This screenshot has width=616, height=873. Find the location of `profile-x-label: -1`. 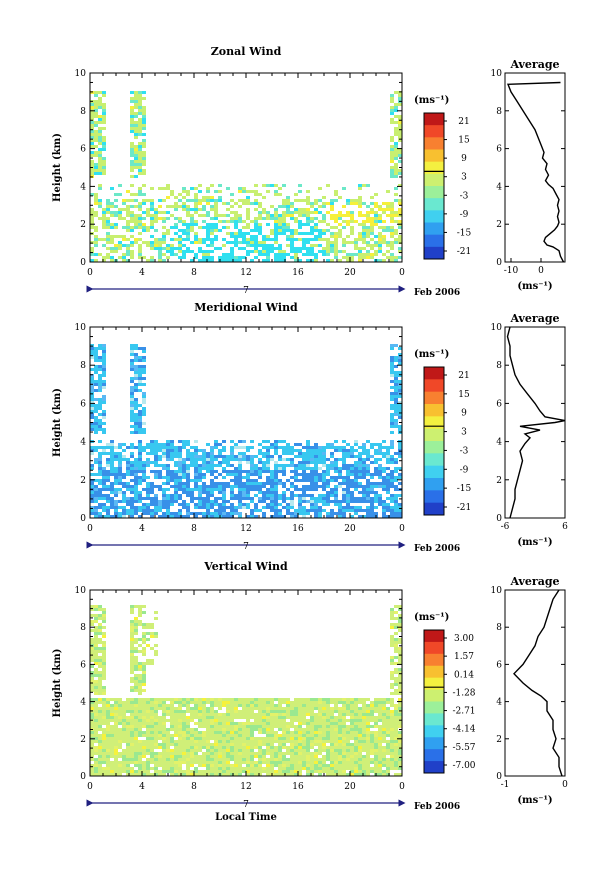

profile-x-label: -1 is located at coordinates (505, 785).